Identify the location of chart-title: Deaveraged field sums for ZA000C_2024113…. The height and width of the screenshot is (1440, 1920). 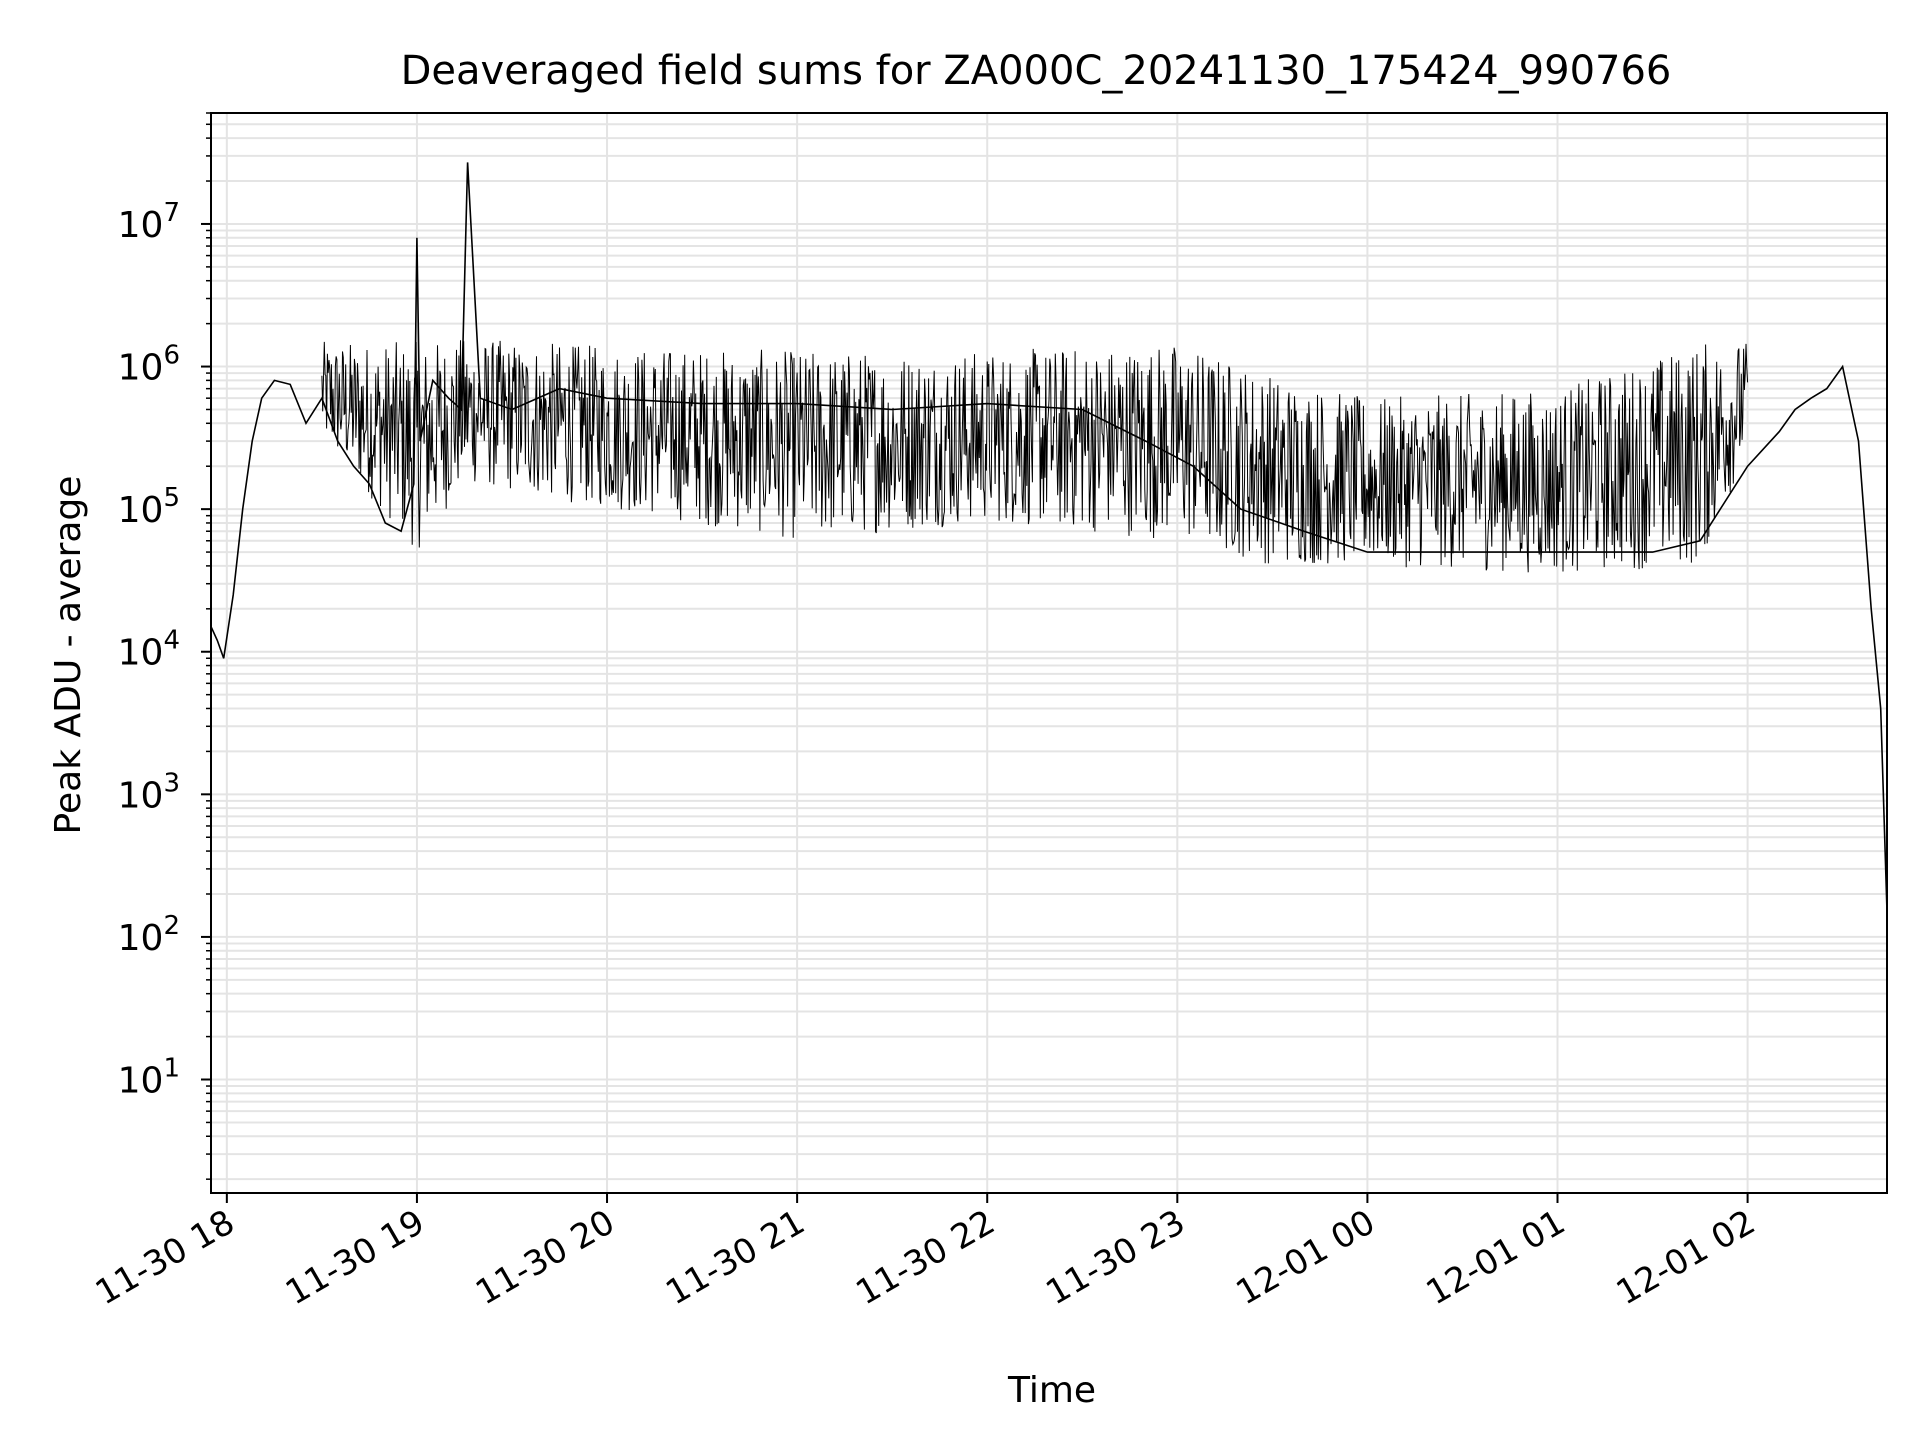
(1036, 71).